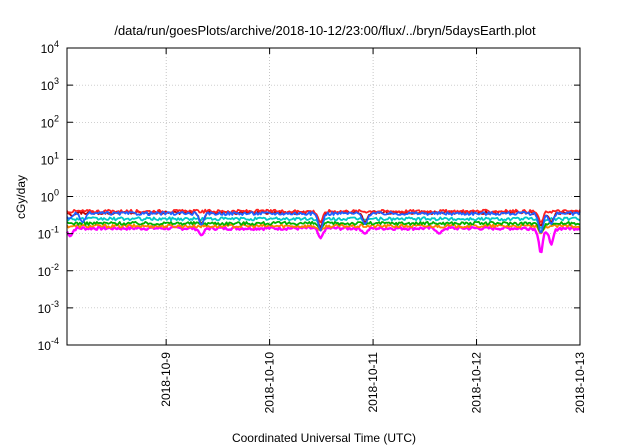 Image resolution: width=640 pixels, height=448 pixels. Describe the element at coordinates (56, 155) in the screenshot. I see `y-tick-exponent: 1` at that location.